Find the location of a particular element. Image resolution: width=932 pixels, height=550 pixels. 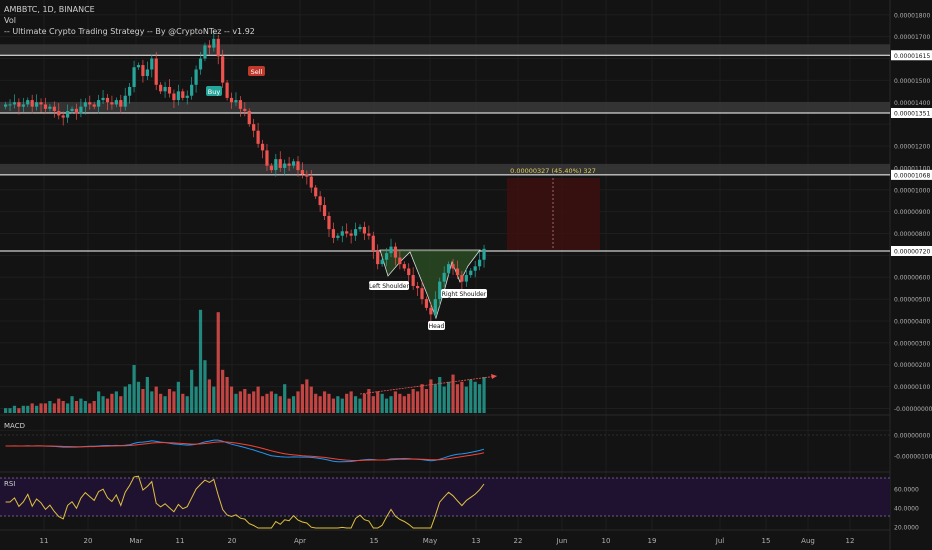

price-axis-label: 0.00000800 is located at coordinates (912, 234).